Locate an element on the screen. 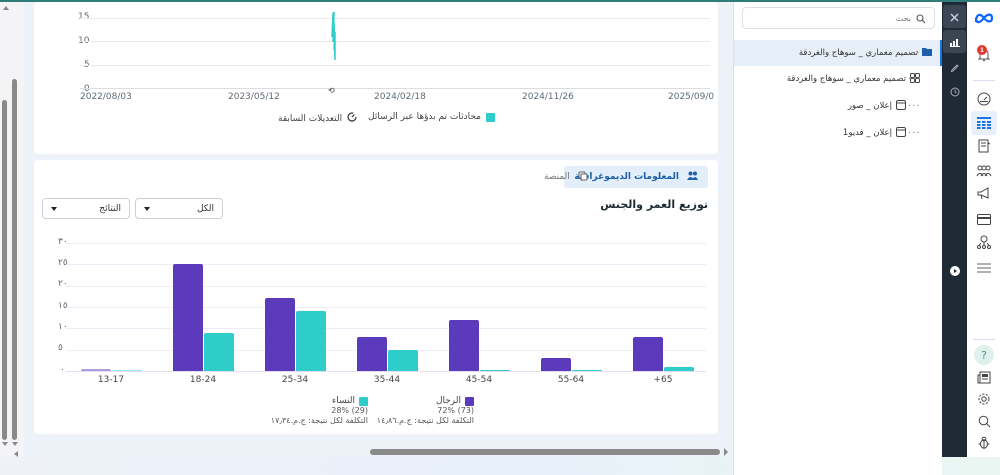  credit-card-icon is located at coordinates (984, 219).